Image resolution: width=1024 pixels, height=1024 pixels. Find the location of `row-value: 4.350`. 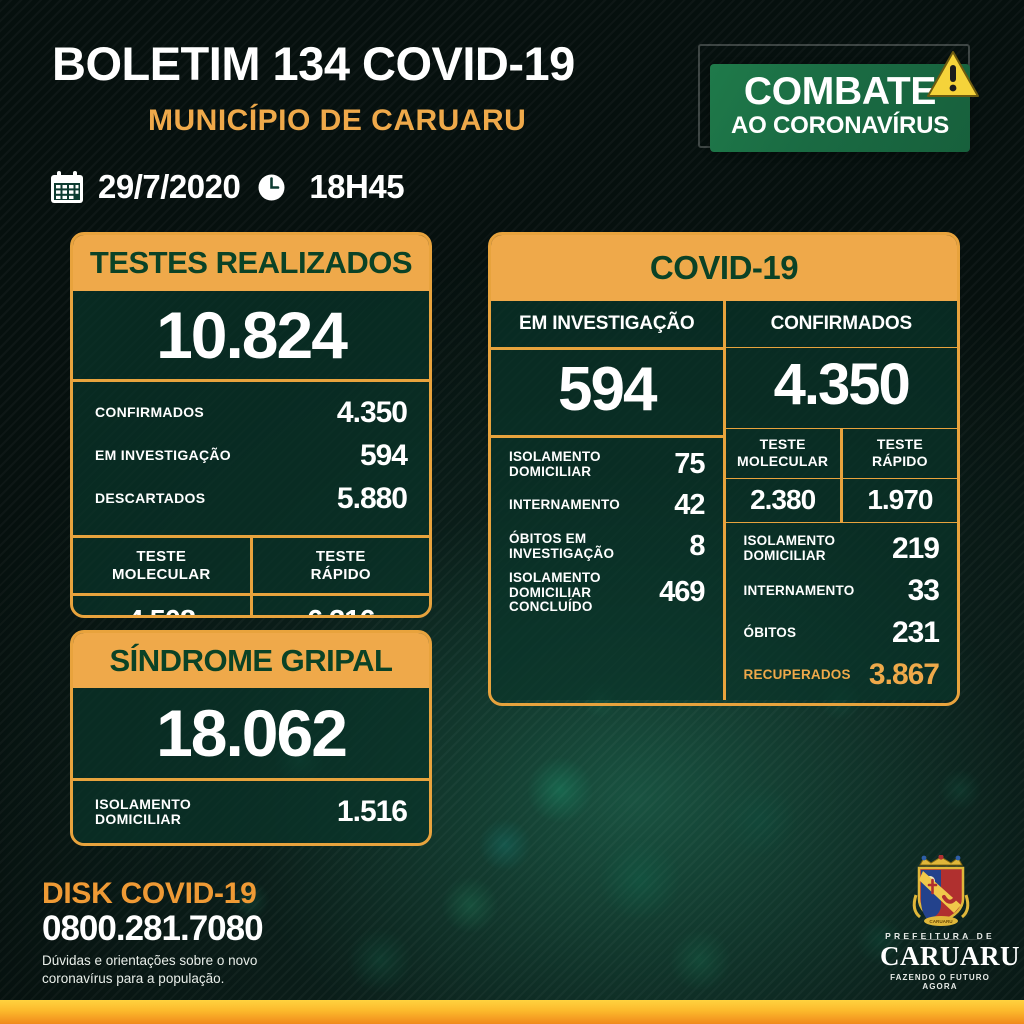

row-value: 4.350 is located at coordinates (372, 412).